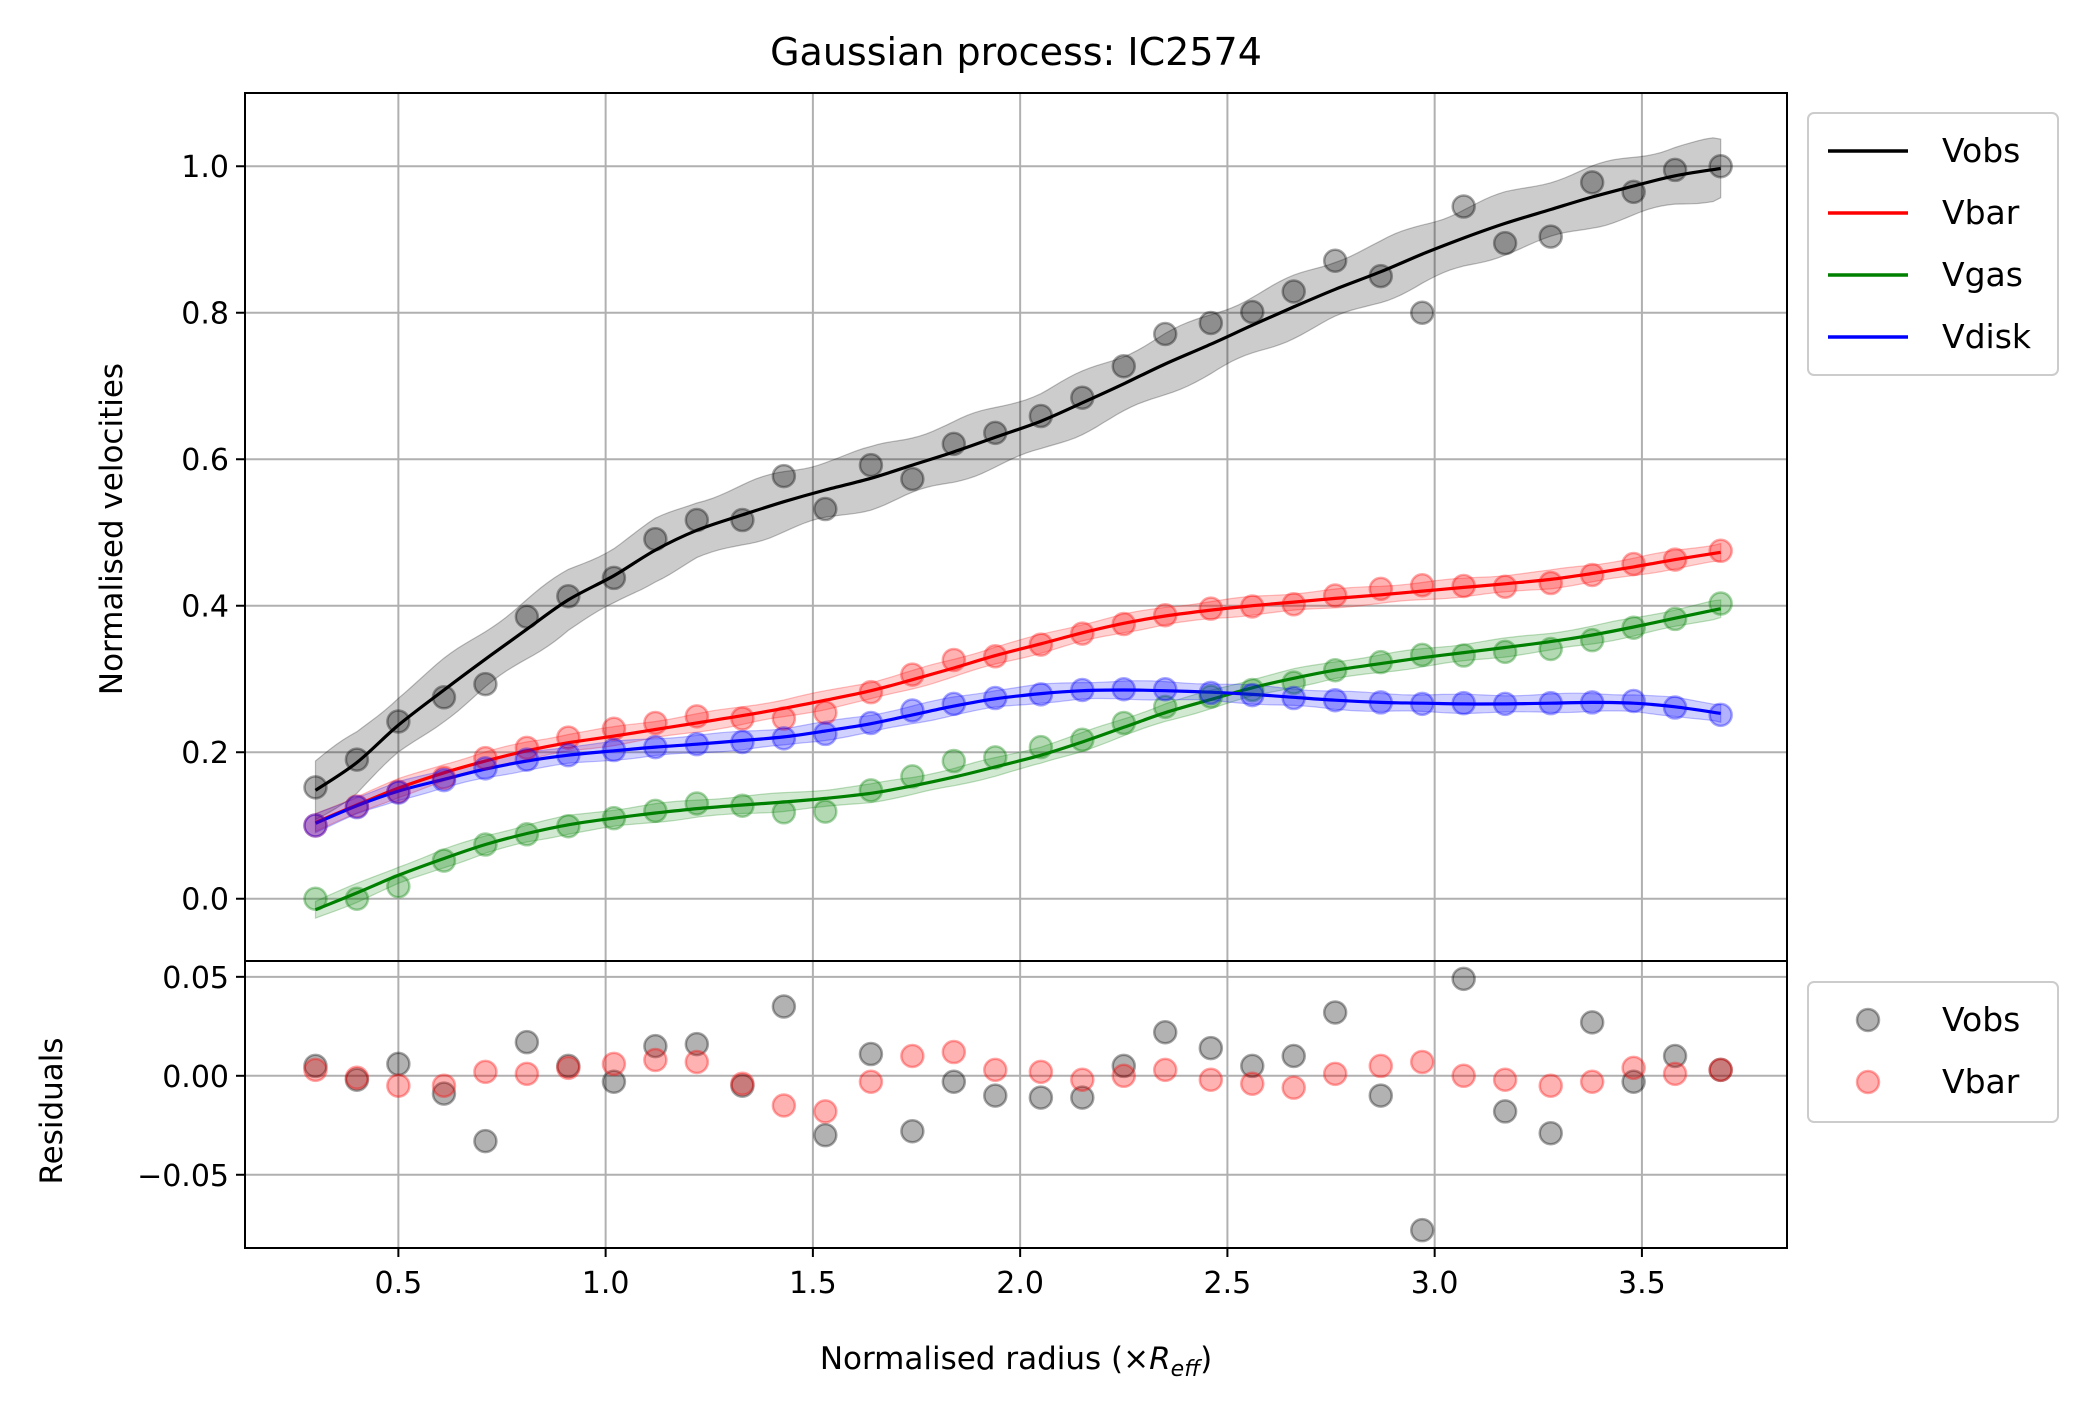 The width and height of the screenshot is (2094, 1406). What do you see at coordinates (1017, 756) in the screenshot?
I see `fit-line-vdisk` at bounding box center [1017, 756].